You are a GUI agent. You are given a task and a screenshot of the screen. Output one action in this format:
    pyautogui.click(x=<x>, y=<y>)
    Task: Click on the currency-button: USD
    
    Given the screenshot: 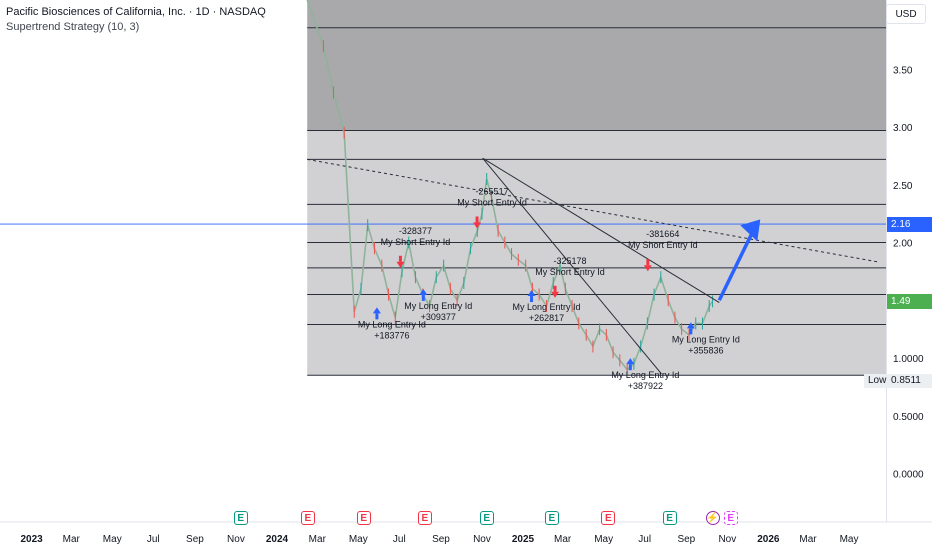 What is the action you would take?
    pyautogui.click(x=906, y=14)
    